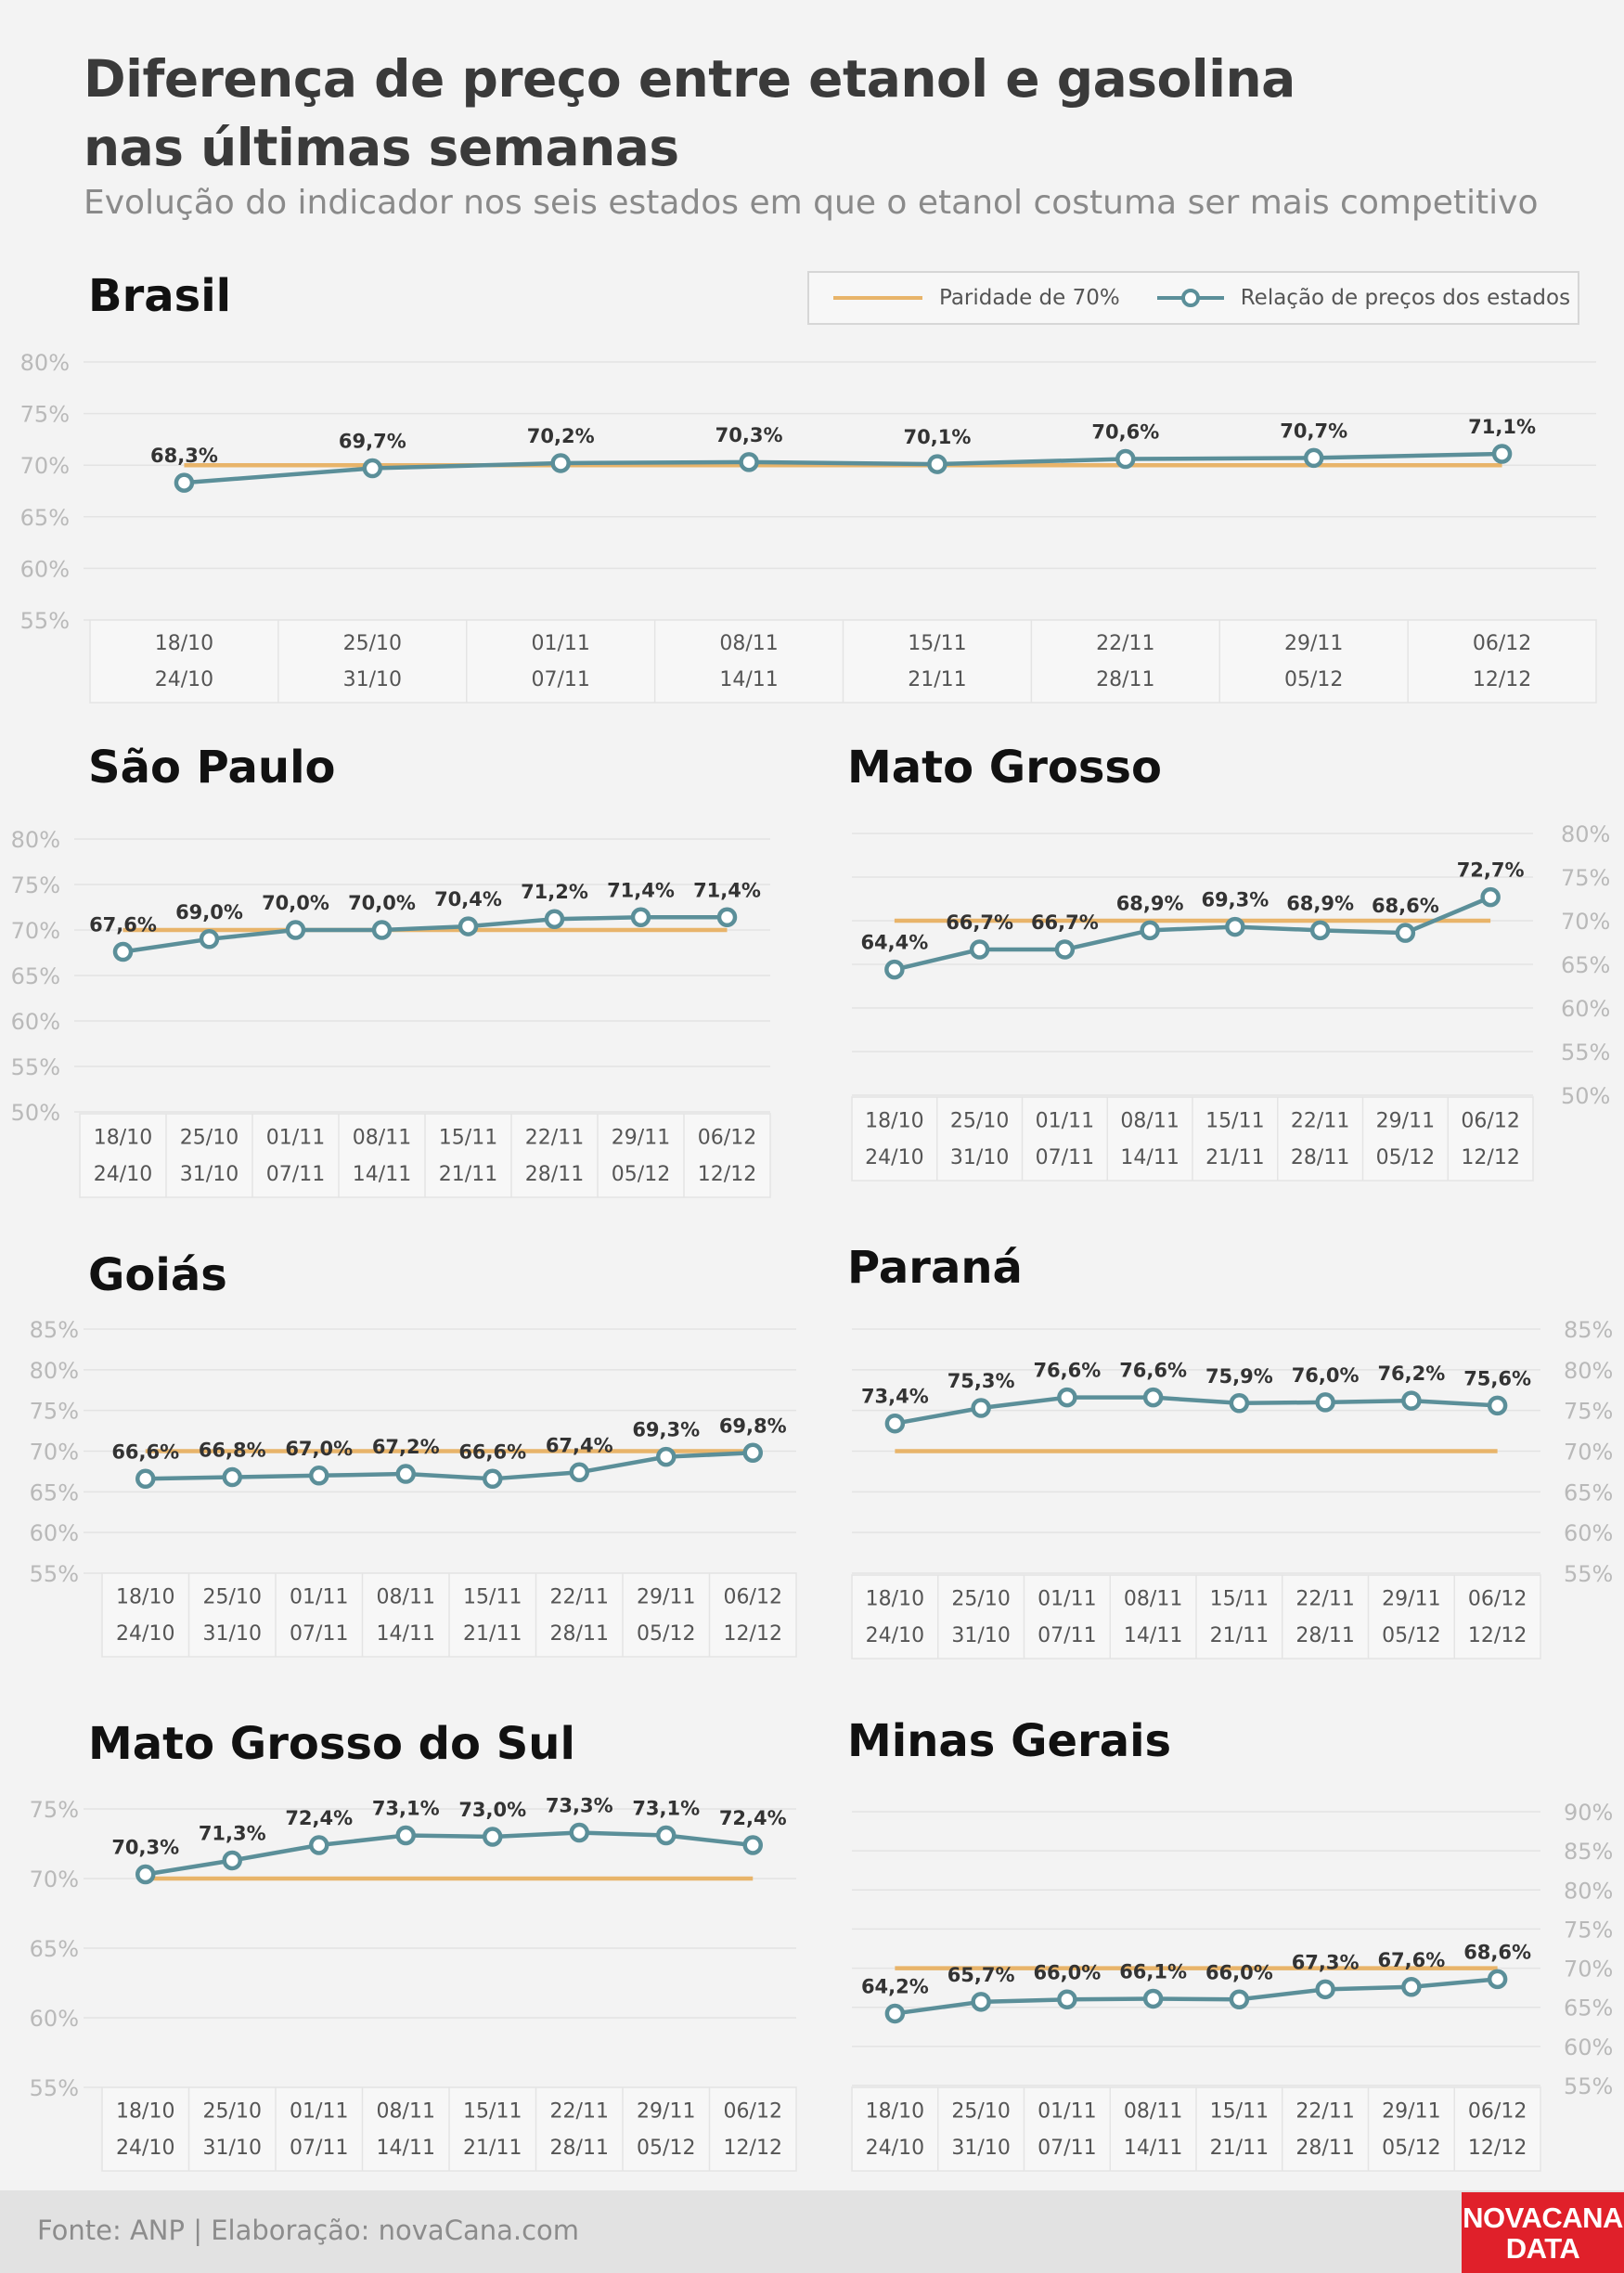 This screenshot has width=1624, height=2273. What do you see at coordinates (1543, 2232) in the screenshot?
I see `novacana-logo: NOVACANA DATA` at bounding box center [1543, 2232].